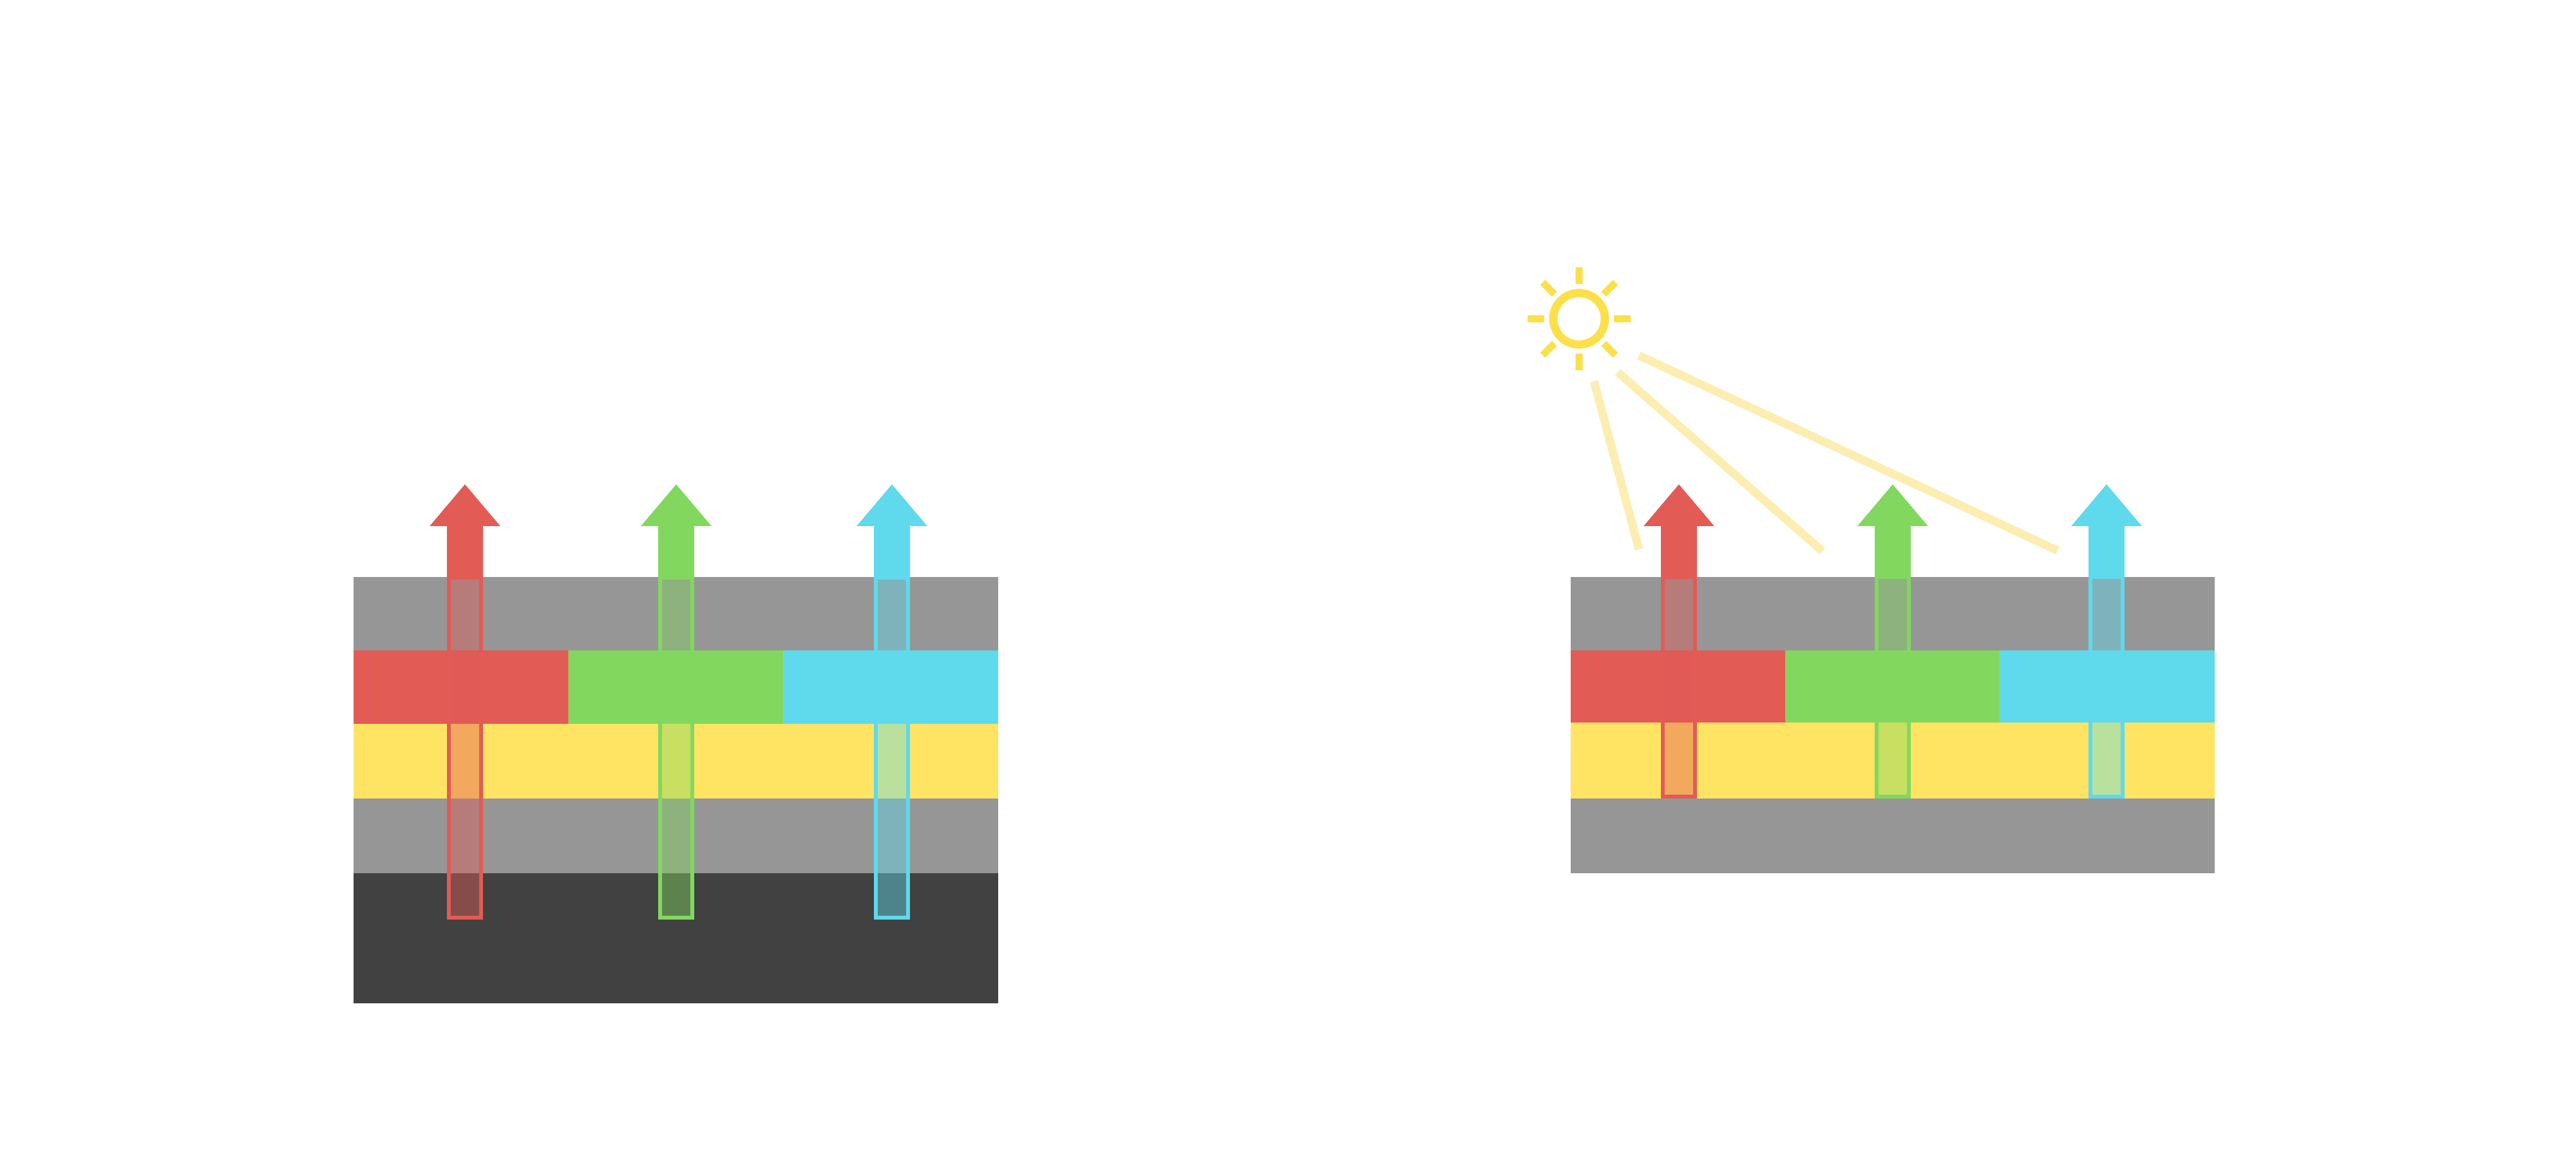  I want to click on backlit-display-stack, so click(676, 743).